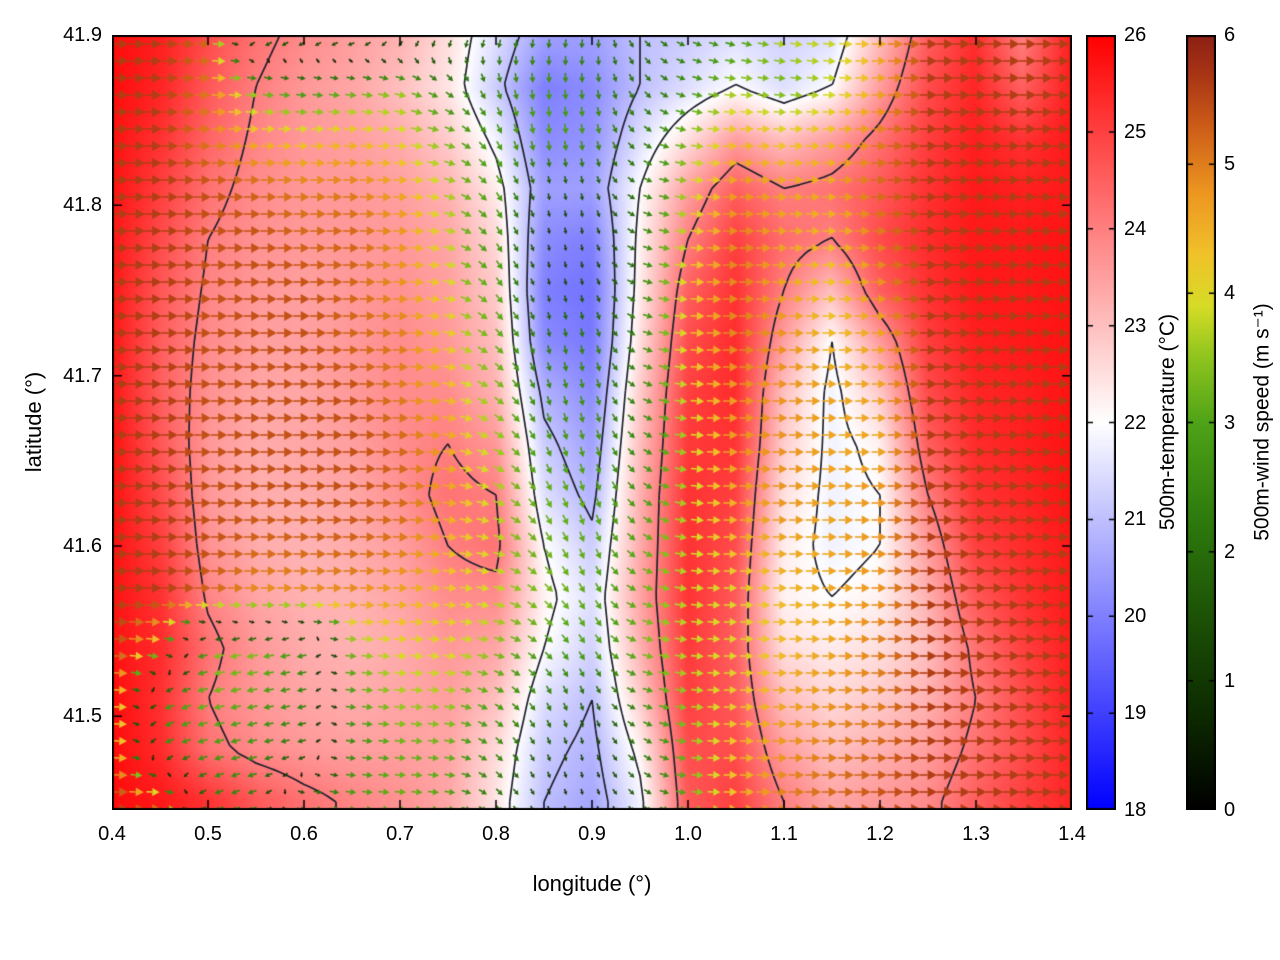  What do you see at coordinates (1135, 325) in the screenshot?
I see `temperature-colorbar-tick-label: 23` at bounding box center [1135, 325].